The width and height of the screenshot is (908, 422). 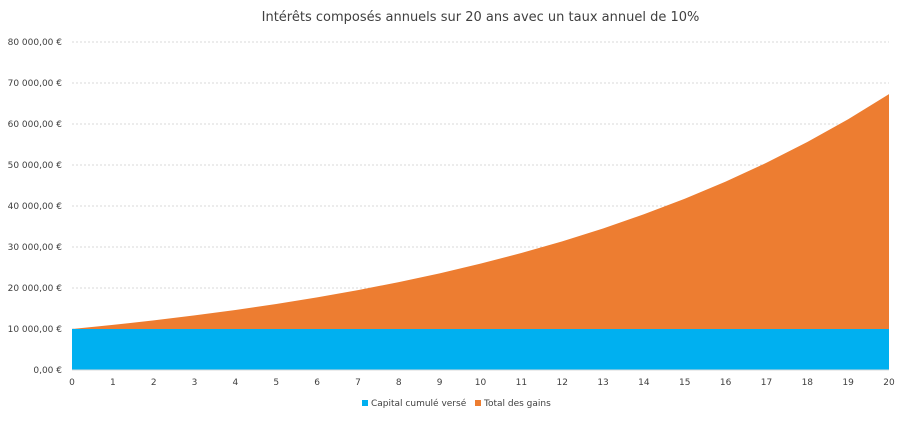 I want to click on x-tick-label: 10, so click(x=481, y=383).